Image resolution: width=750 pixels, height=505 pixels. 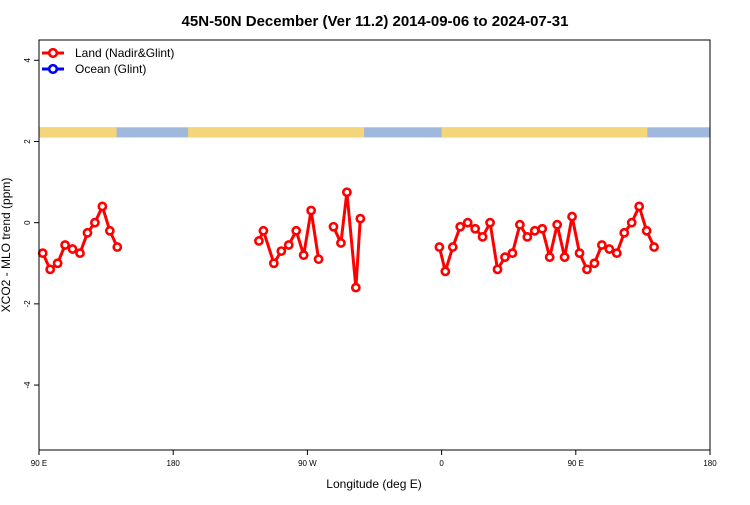 What do you see at coordinates (27, 60) in the screenshot?
I see `y-tick-label: 4` at bounding box center [27, 60].